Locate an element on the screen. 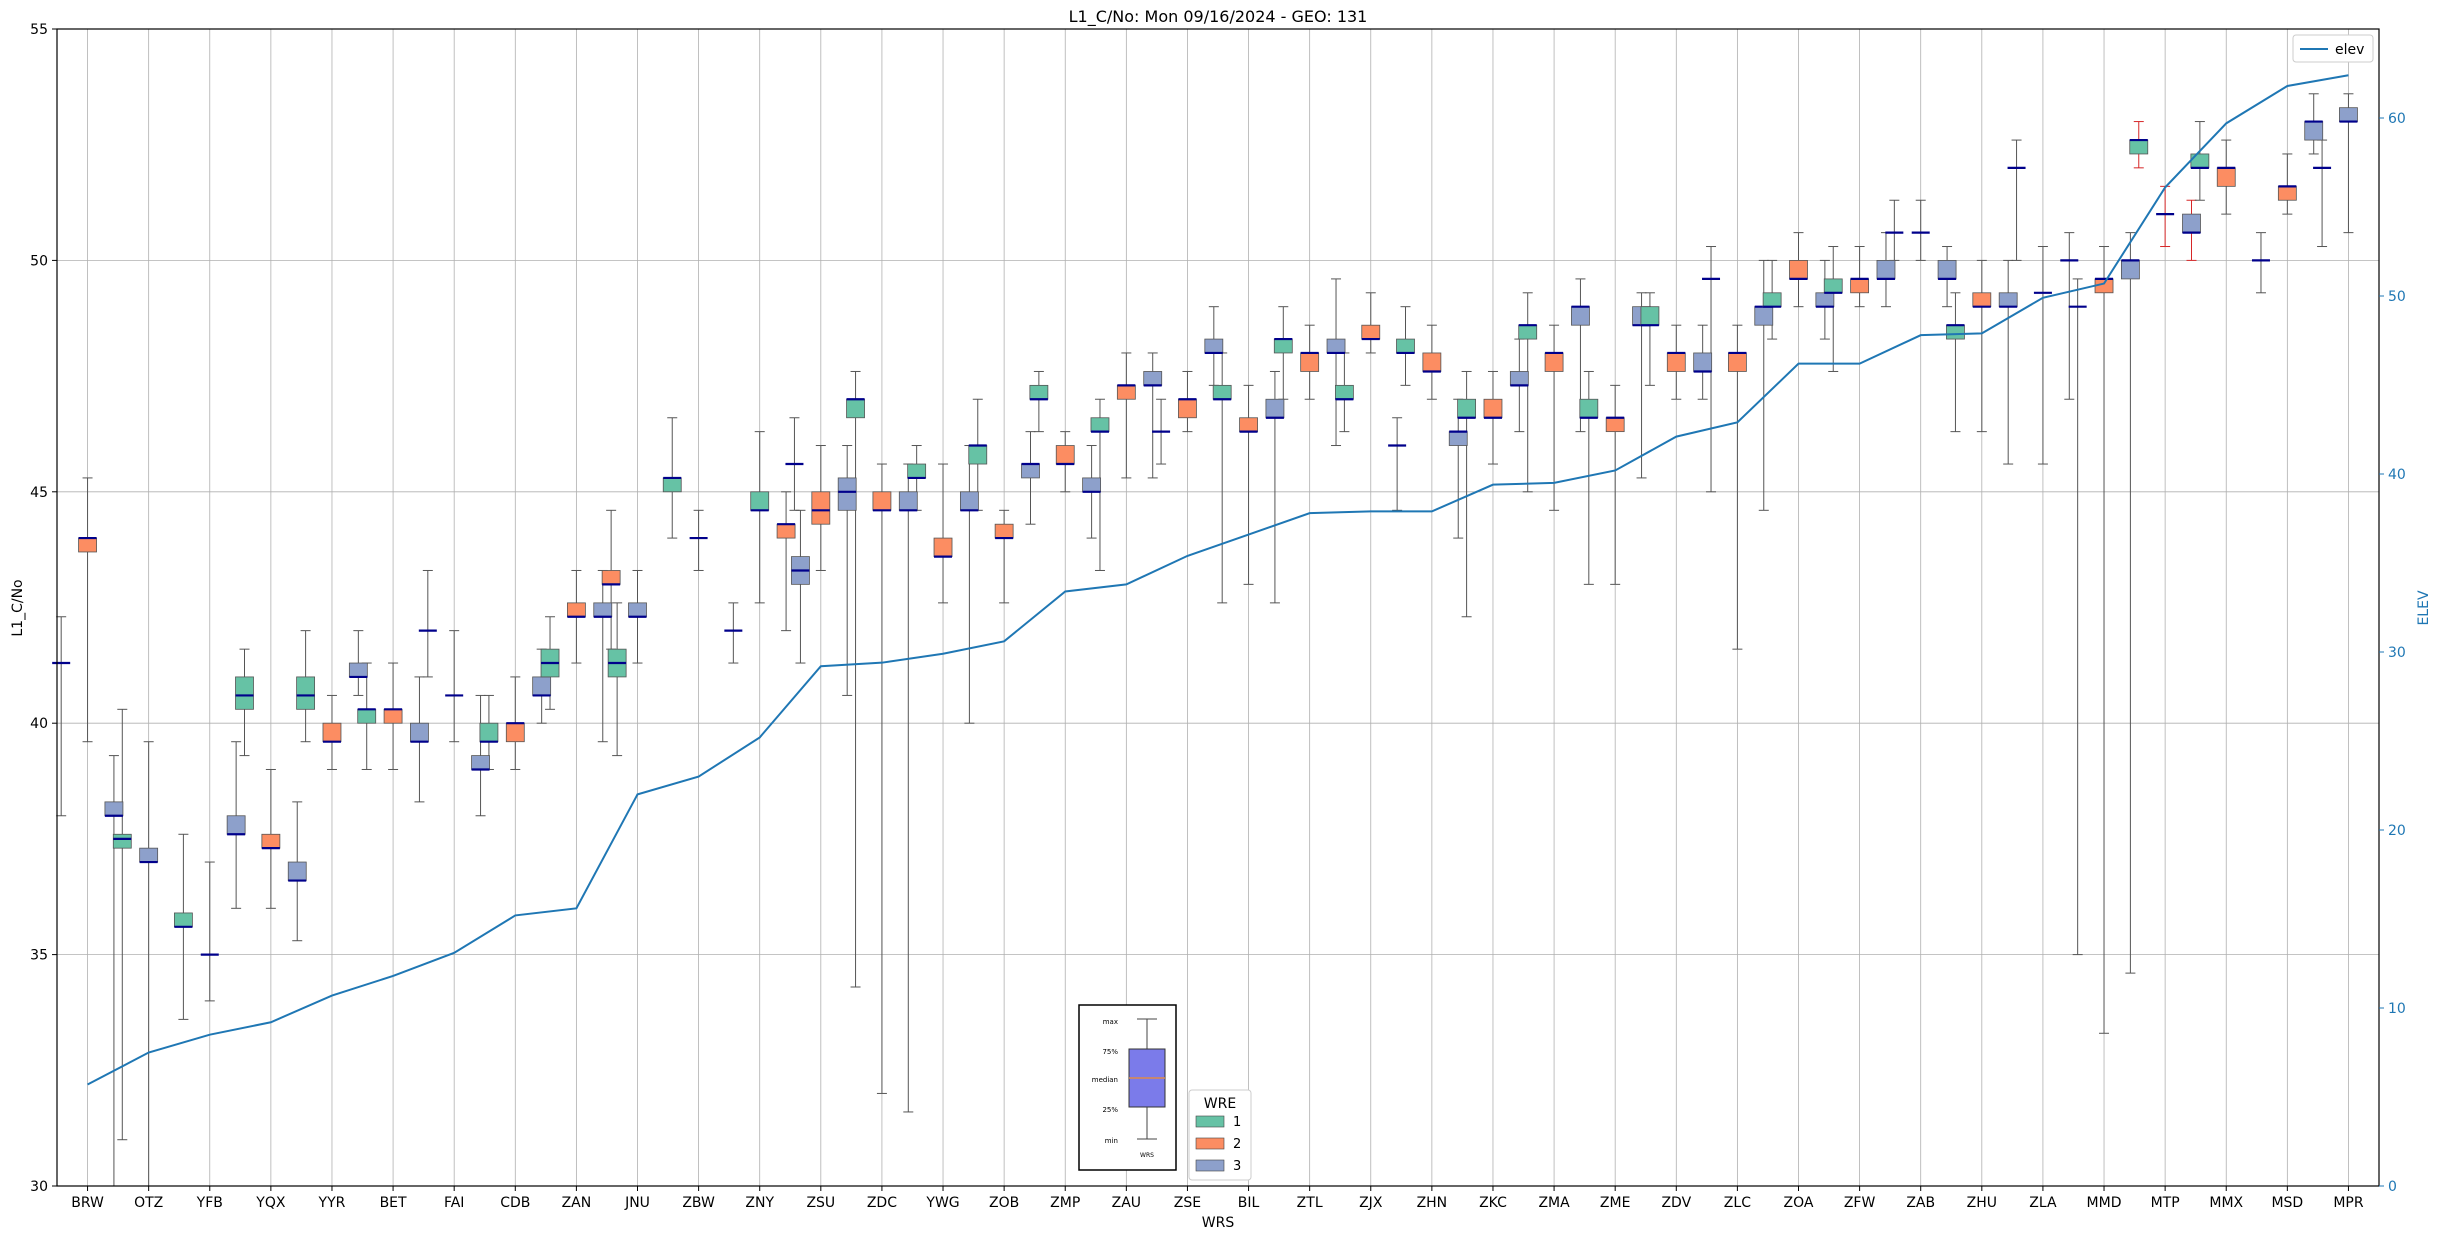  x-tick-label-ZAN: ZAN is located at coordinates (577, 1203).